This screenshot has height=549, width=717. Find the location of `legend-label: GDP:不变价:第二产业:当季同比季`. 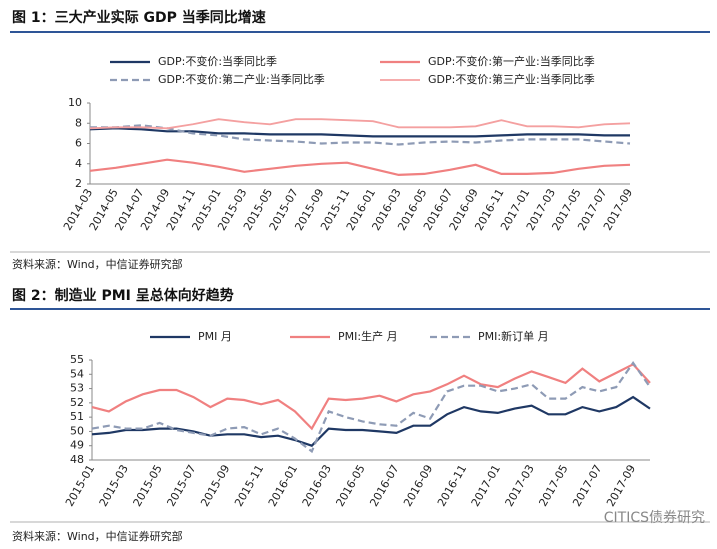

legend-label: GDP:不变价:第二产业:当季同比季 is located at coordinates (241, 79).